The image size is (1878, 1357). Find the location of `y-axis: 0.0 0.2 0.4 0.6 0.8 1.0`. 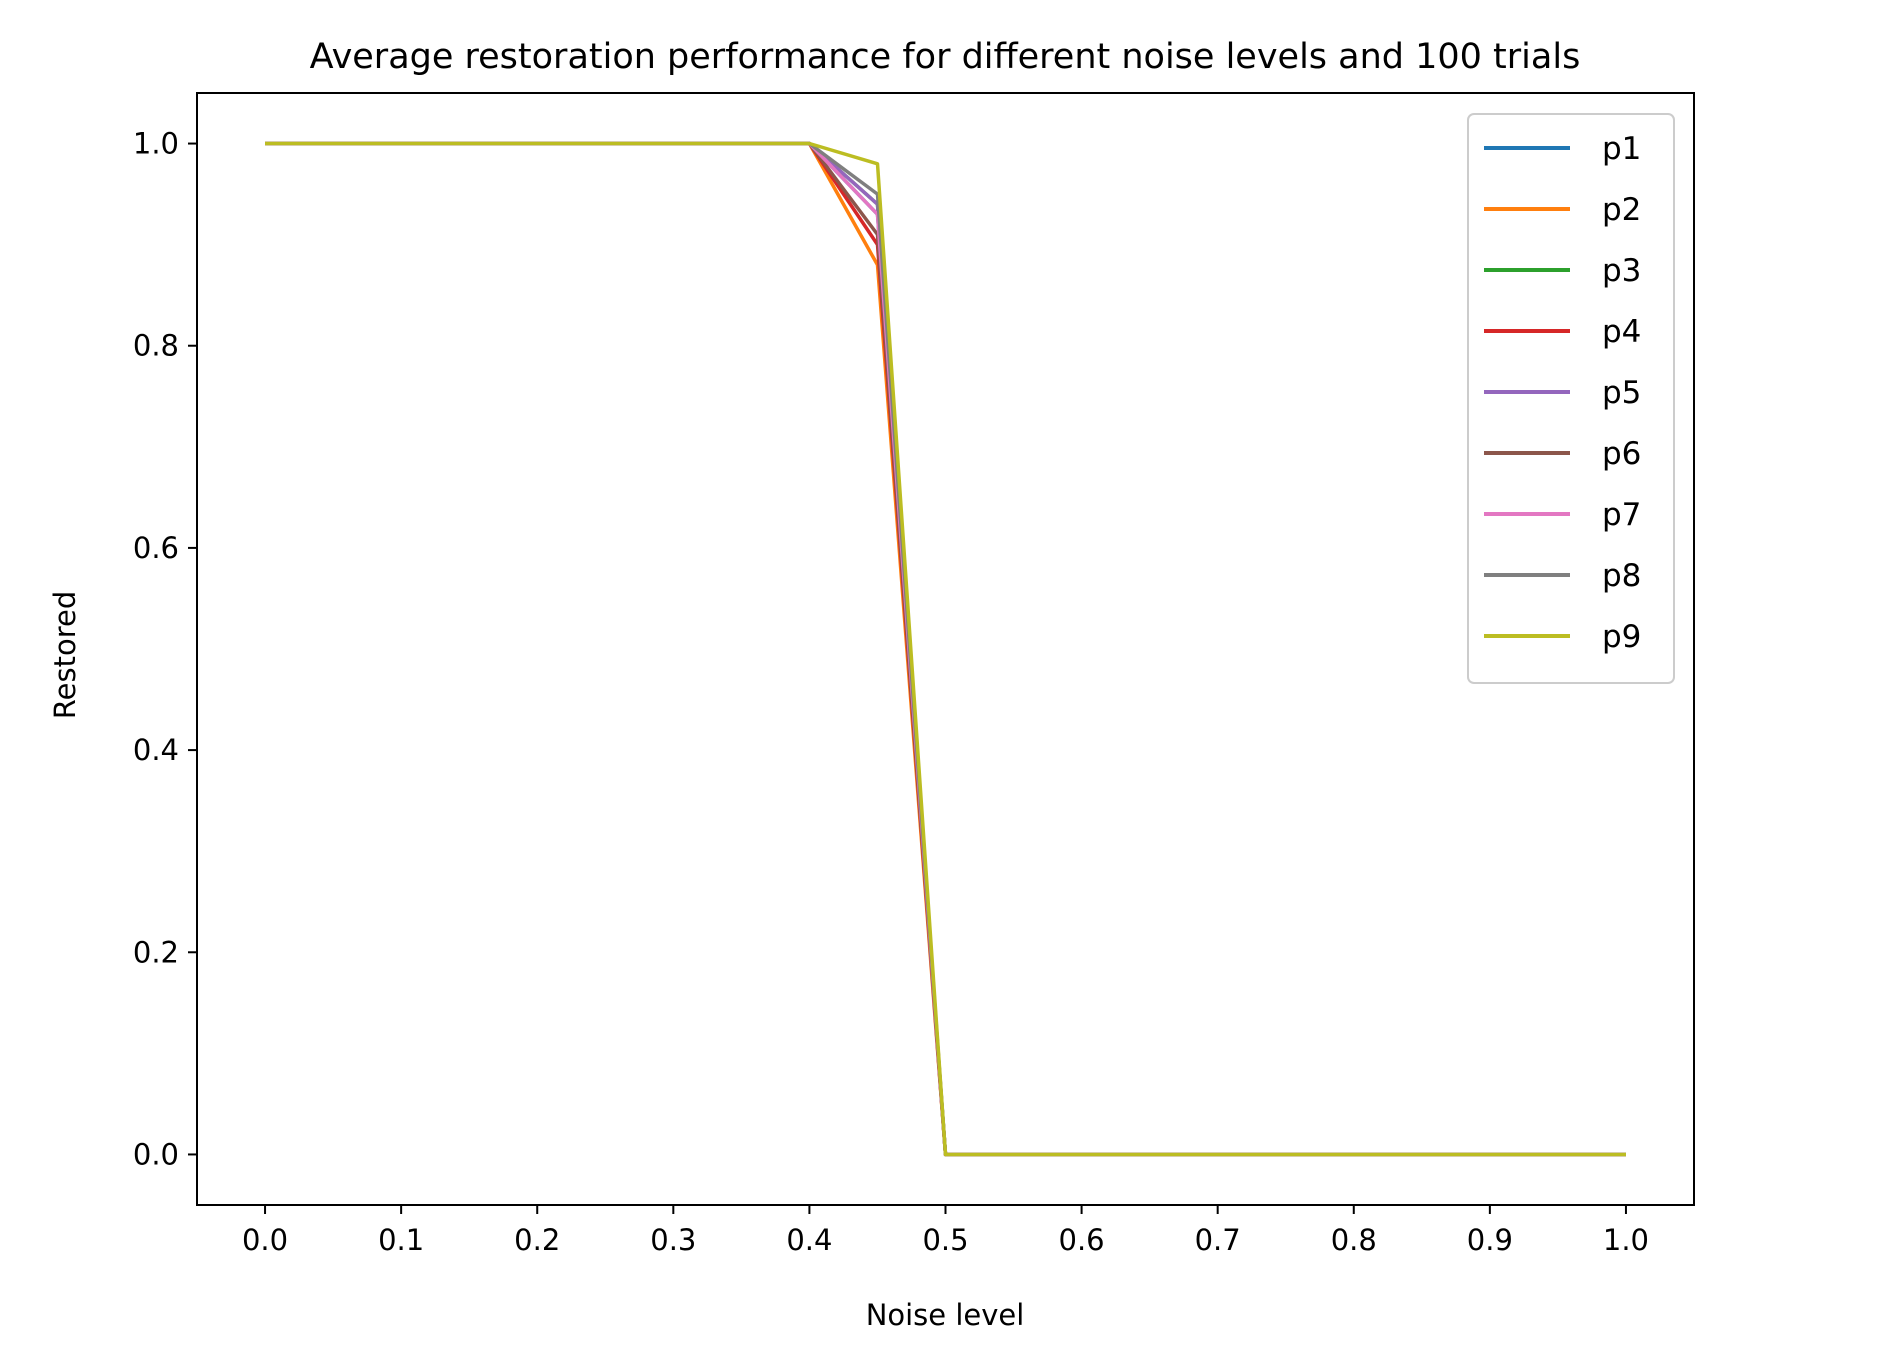

y-axis: 0.0 0.2 0.4 0.6 0.8 1.0 is located at coordinates (165, 649).